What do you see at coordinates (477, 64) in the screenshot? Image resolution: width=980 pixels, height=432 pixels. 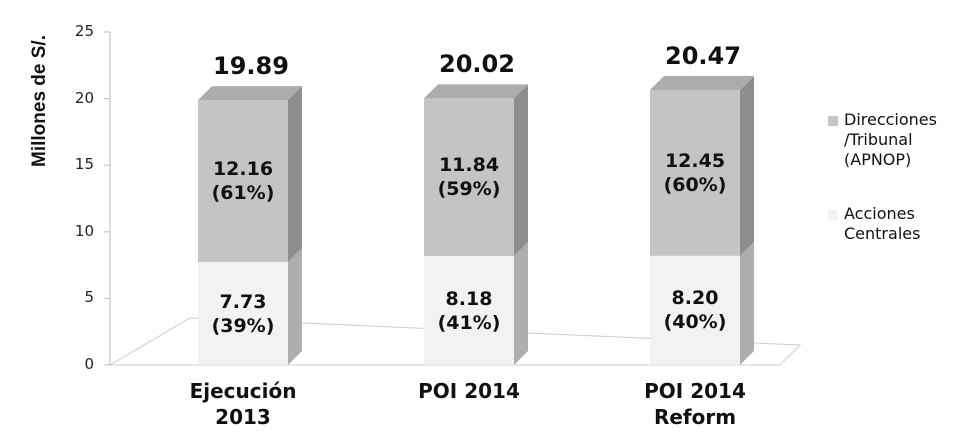 I see `total-label: 20.02` at bounding box center [477, 64].